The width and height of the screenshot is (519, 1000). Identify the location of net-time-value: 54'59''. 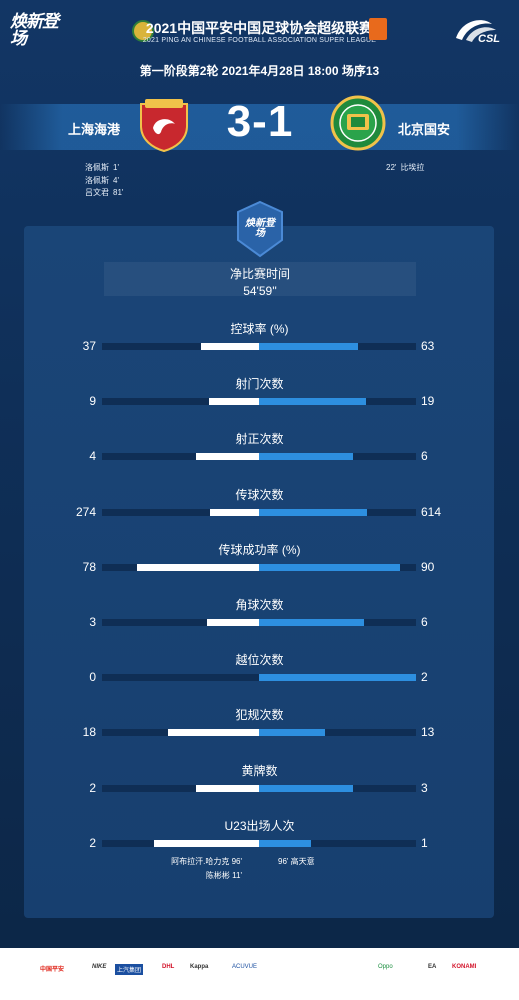
(260, 291).